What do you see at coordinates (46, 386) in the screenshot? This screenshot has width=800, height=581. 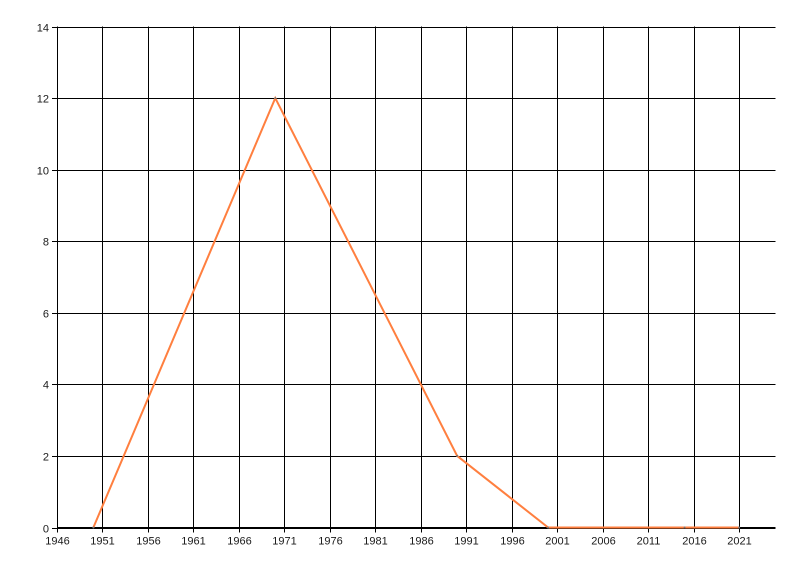 I see `y-tick-label: 4` at bounding box center [46, 386].